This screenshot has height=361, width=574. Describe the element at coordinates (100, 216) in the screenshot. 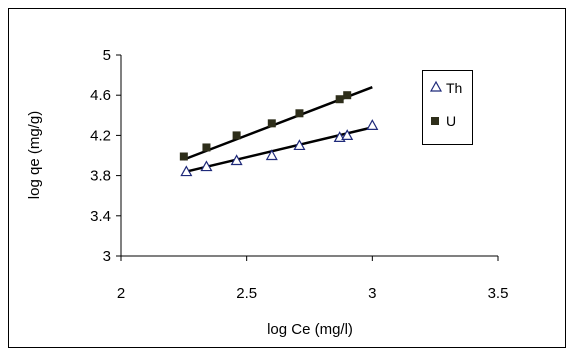

I see `y-tick-label: 3.4` at that location.